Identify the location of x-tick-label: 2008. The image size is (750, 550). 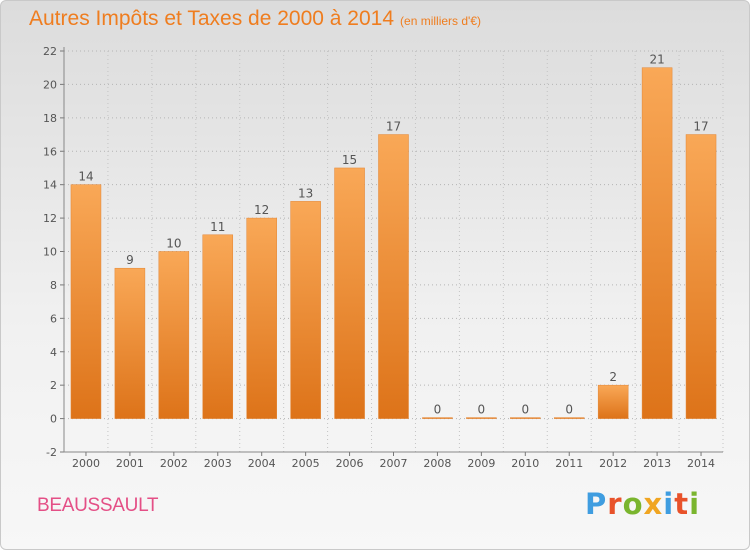
(437, 463).